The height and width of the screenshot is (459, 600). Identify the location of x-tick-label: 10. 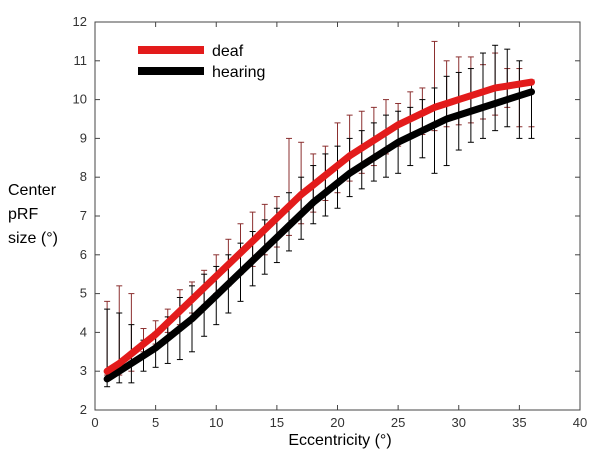
(216, 422).